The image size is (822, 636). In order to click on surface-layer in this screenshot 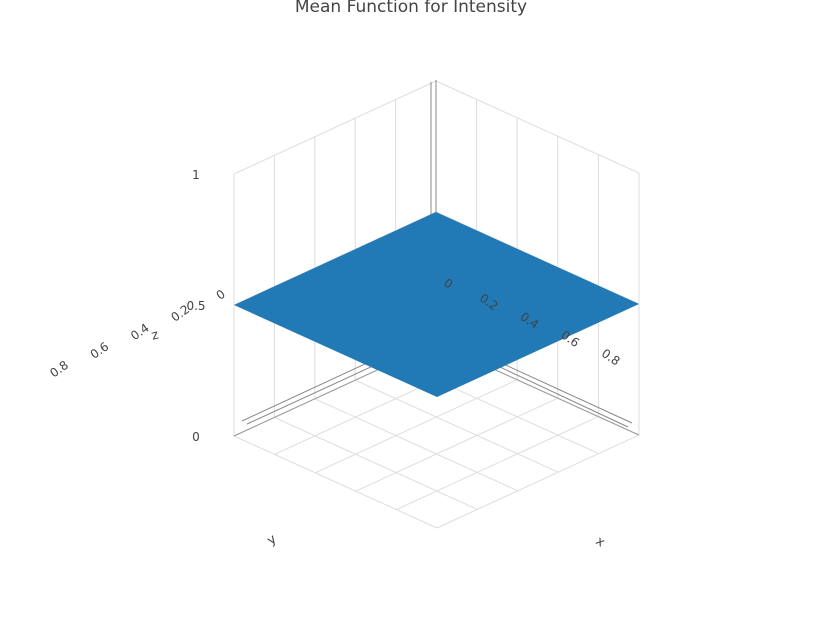, I will do `click(436, 304)`.